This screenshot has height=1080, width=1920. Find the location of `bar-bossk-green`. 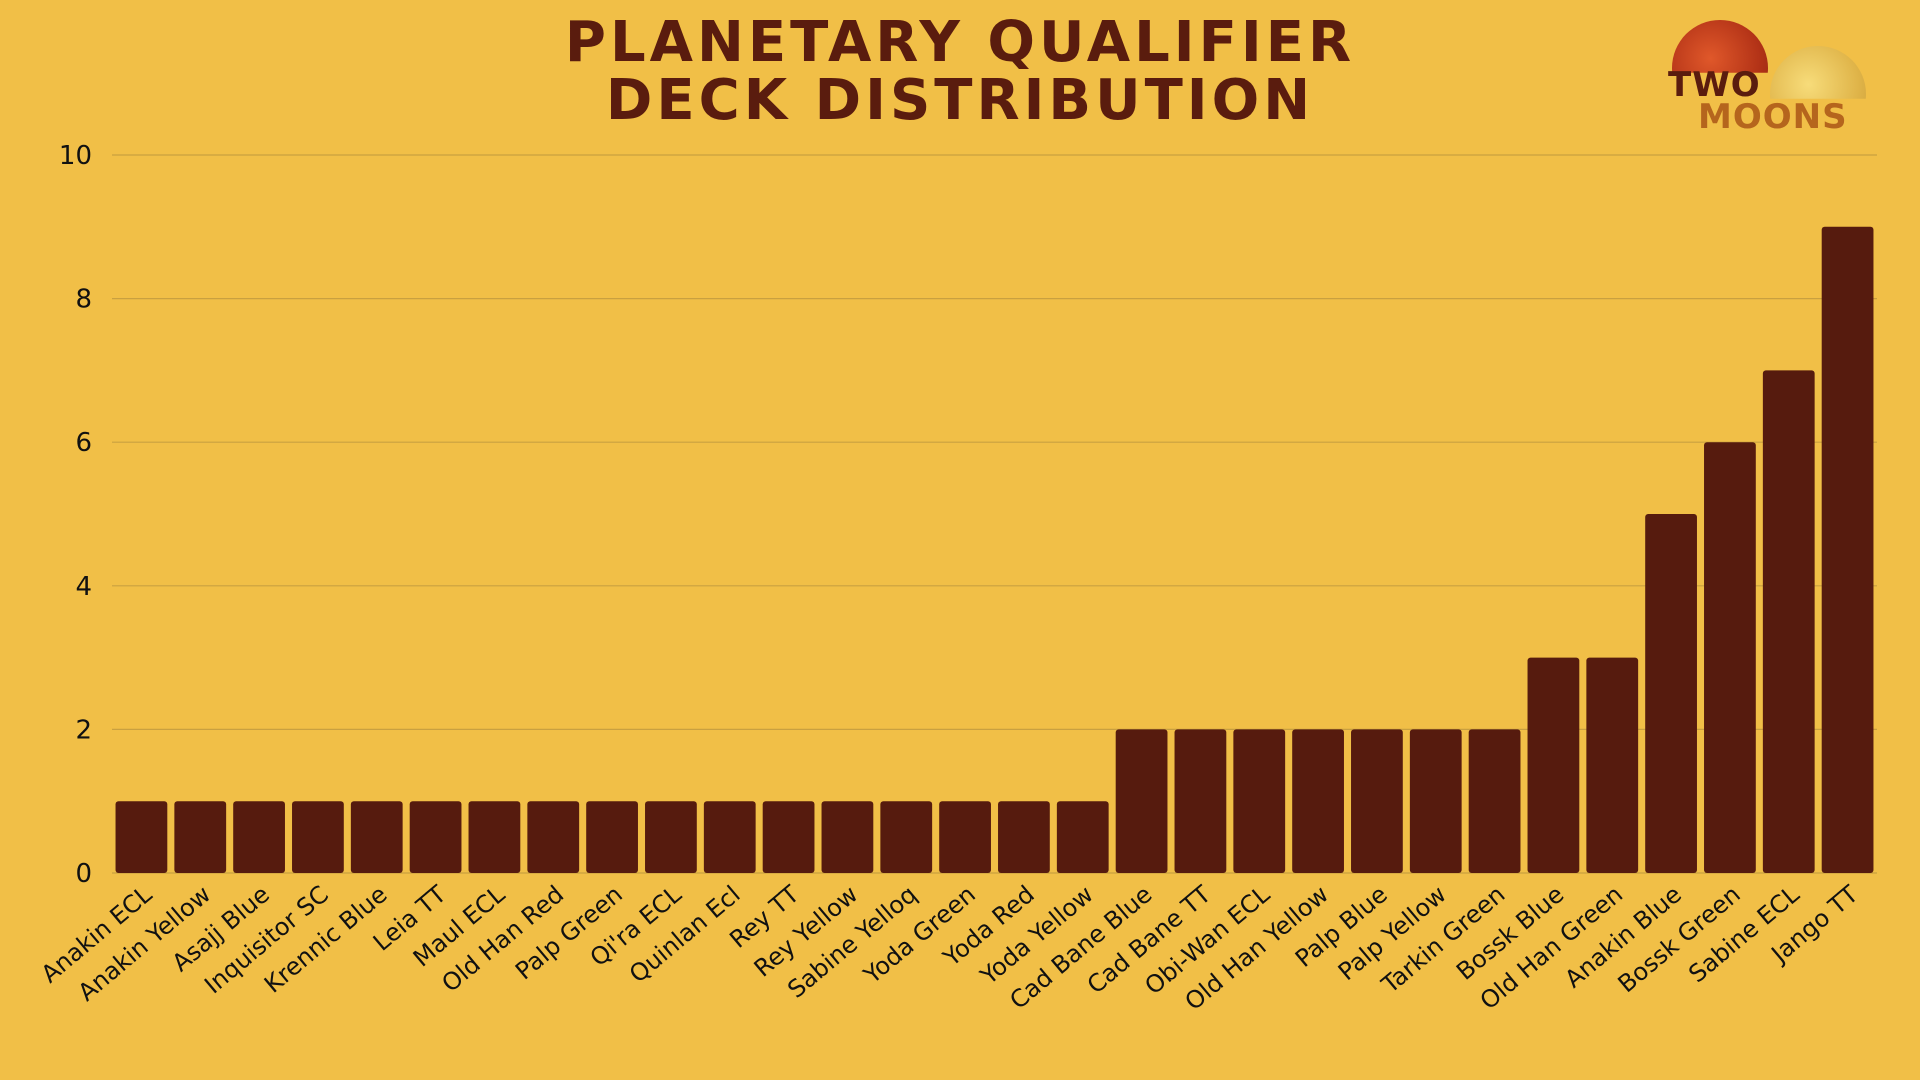

bar-bossk-green is located at coordinates (1730, 657).